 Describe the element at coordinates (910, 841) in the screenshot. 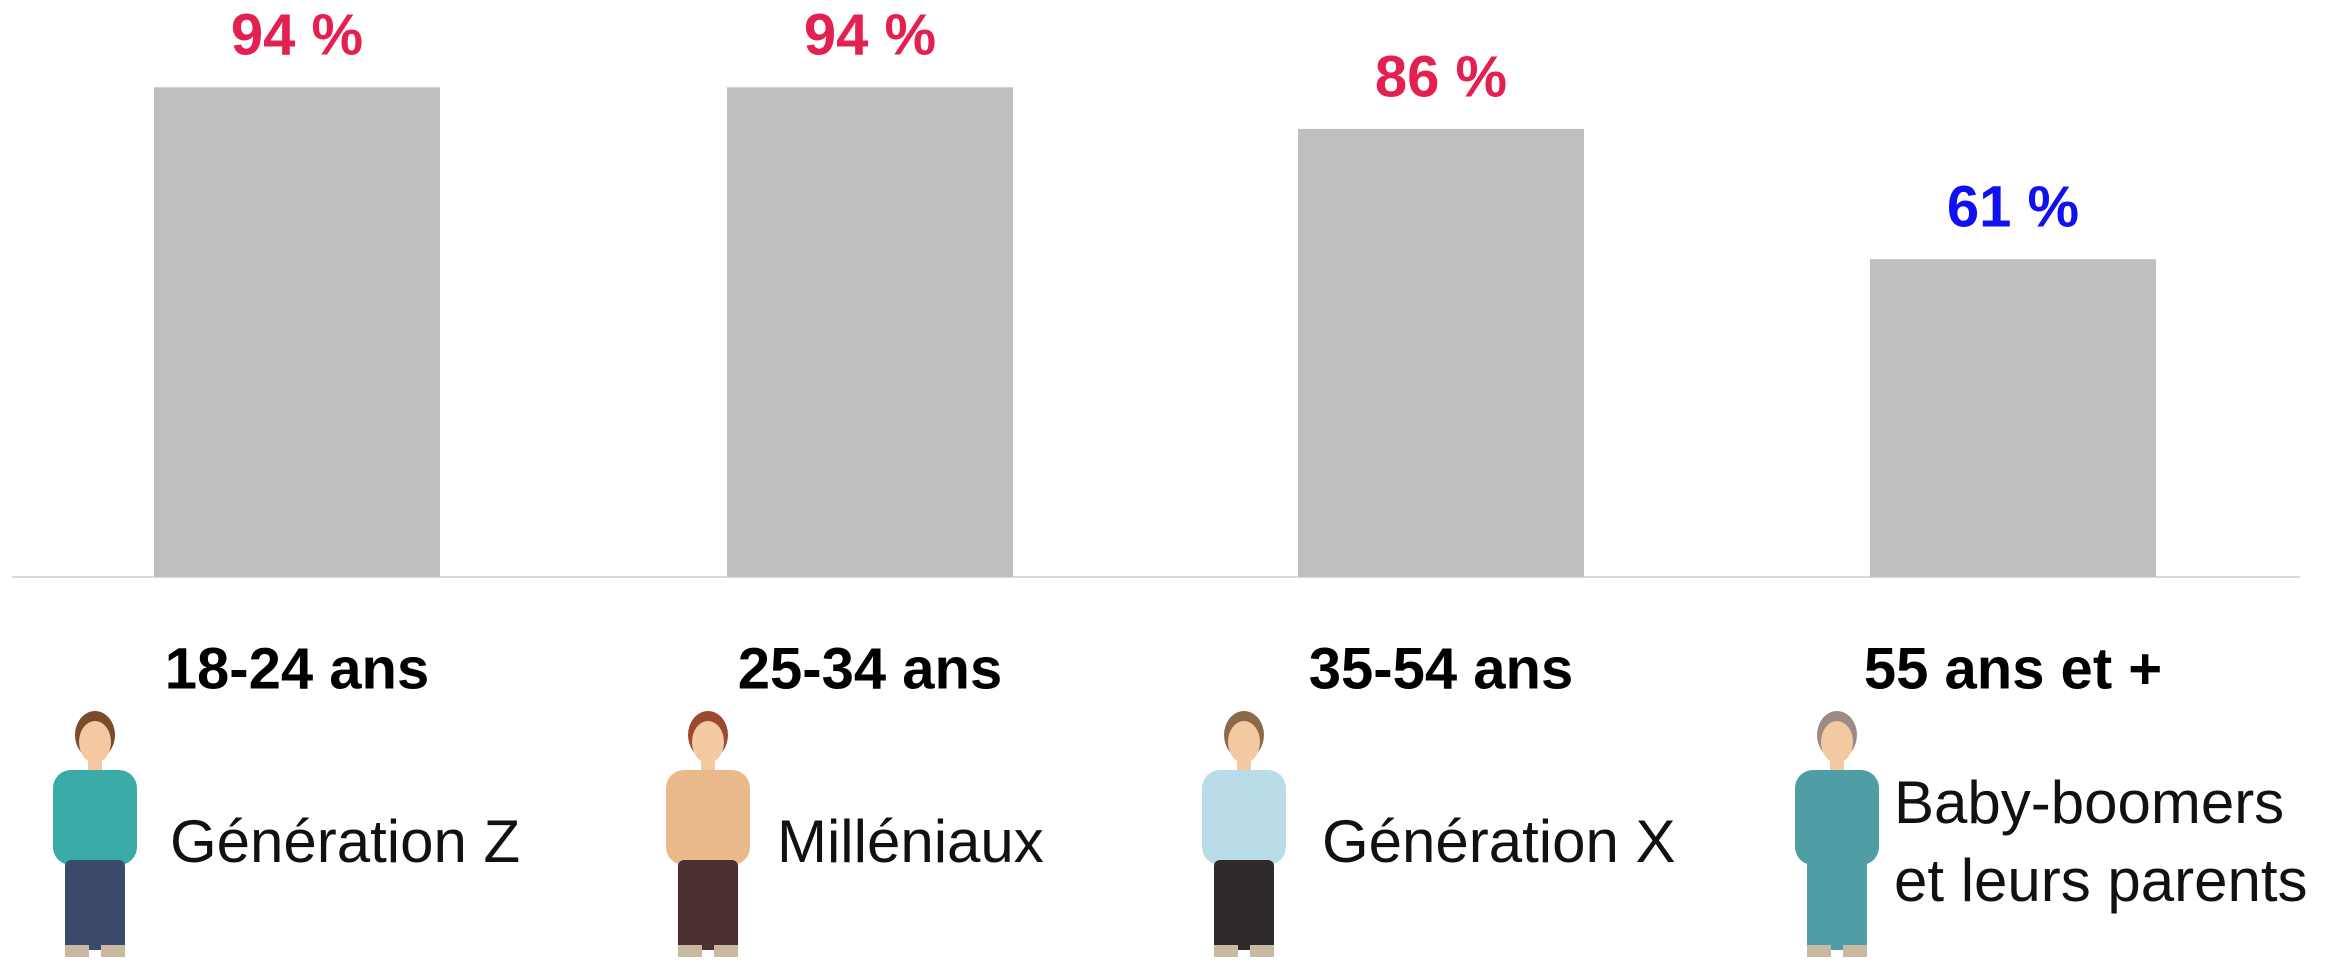

I see `generation-label: Milléniaux` at that location.